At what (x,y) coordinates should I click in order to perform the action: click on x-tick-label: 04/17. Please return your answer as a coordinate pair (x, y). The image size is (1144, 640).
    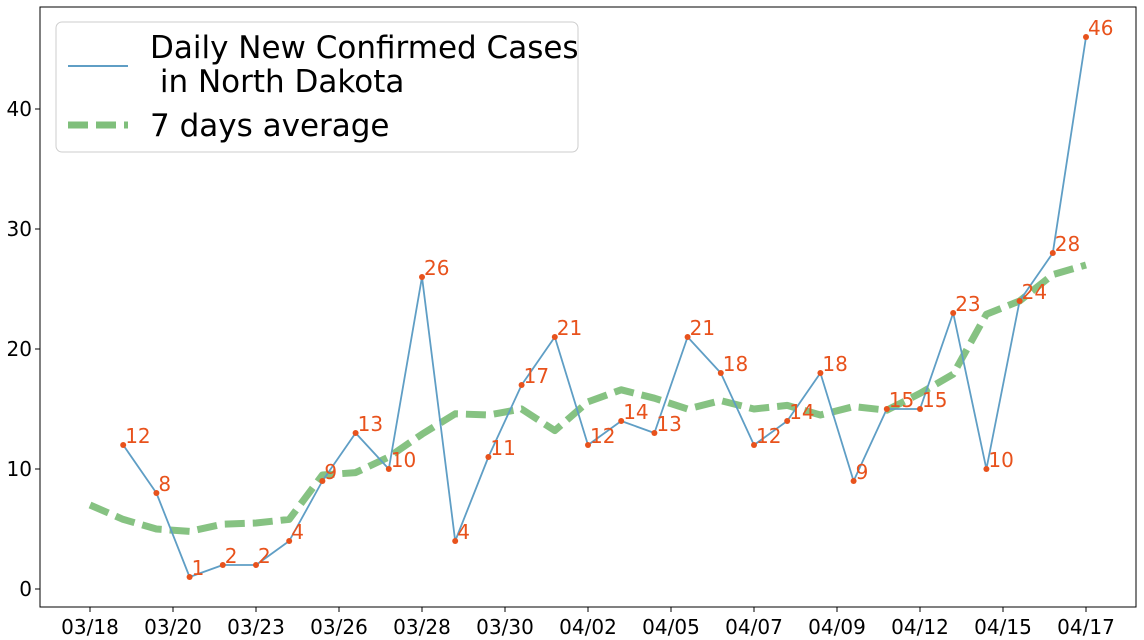
    Looking at the image, I should click on (1086, 627).